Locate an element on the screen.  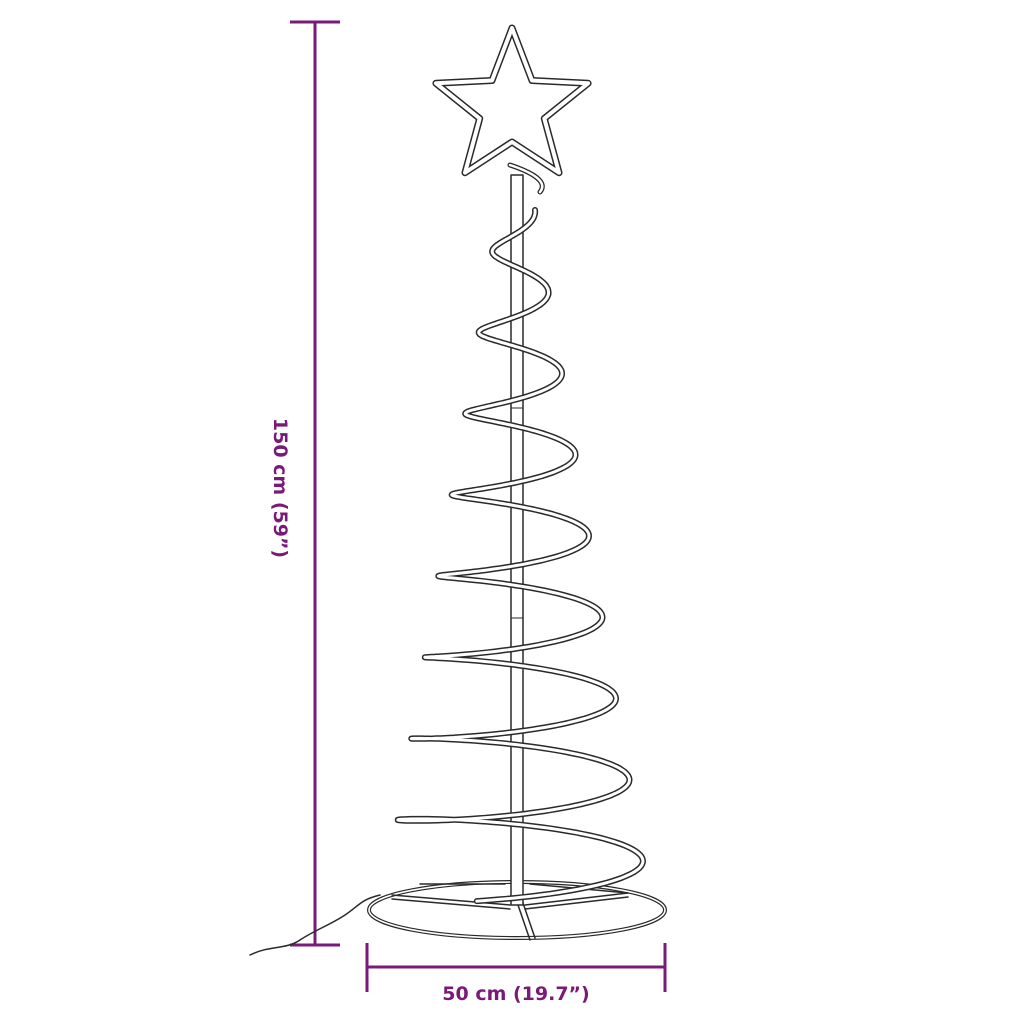
power-cable-icon is located at coordinates (315, 925).